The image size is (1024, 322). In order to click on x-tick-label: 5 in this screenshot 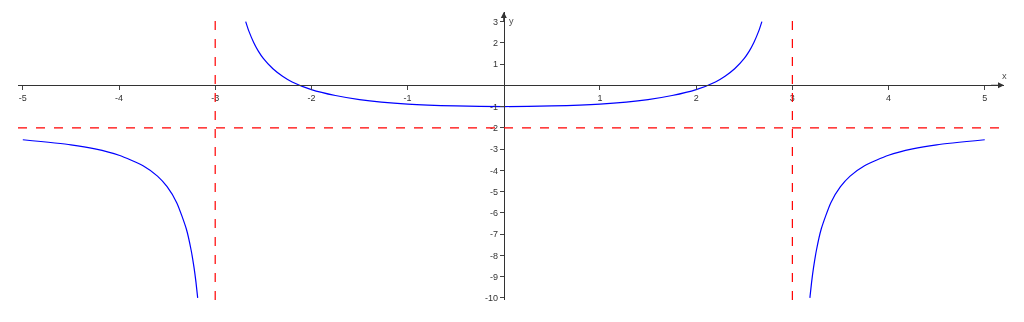, I will do `click(985, 98)`.